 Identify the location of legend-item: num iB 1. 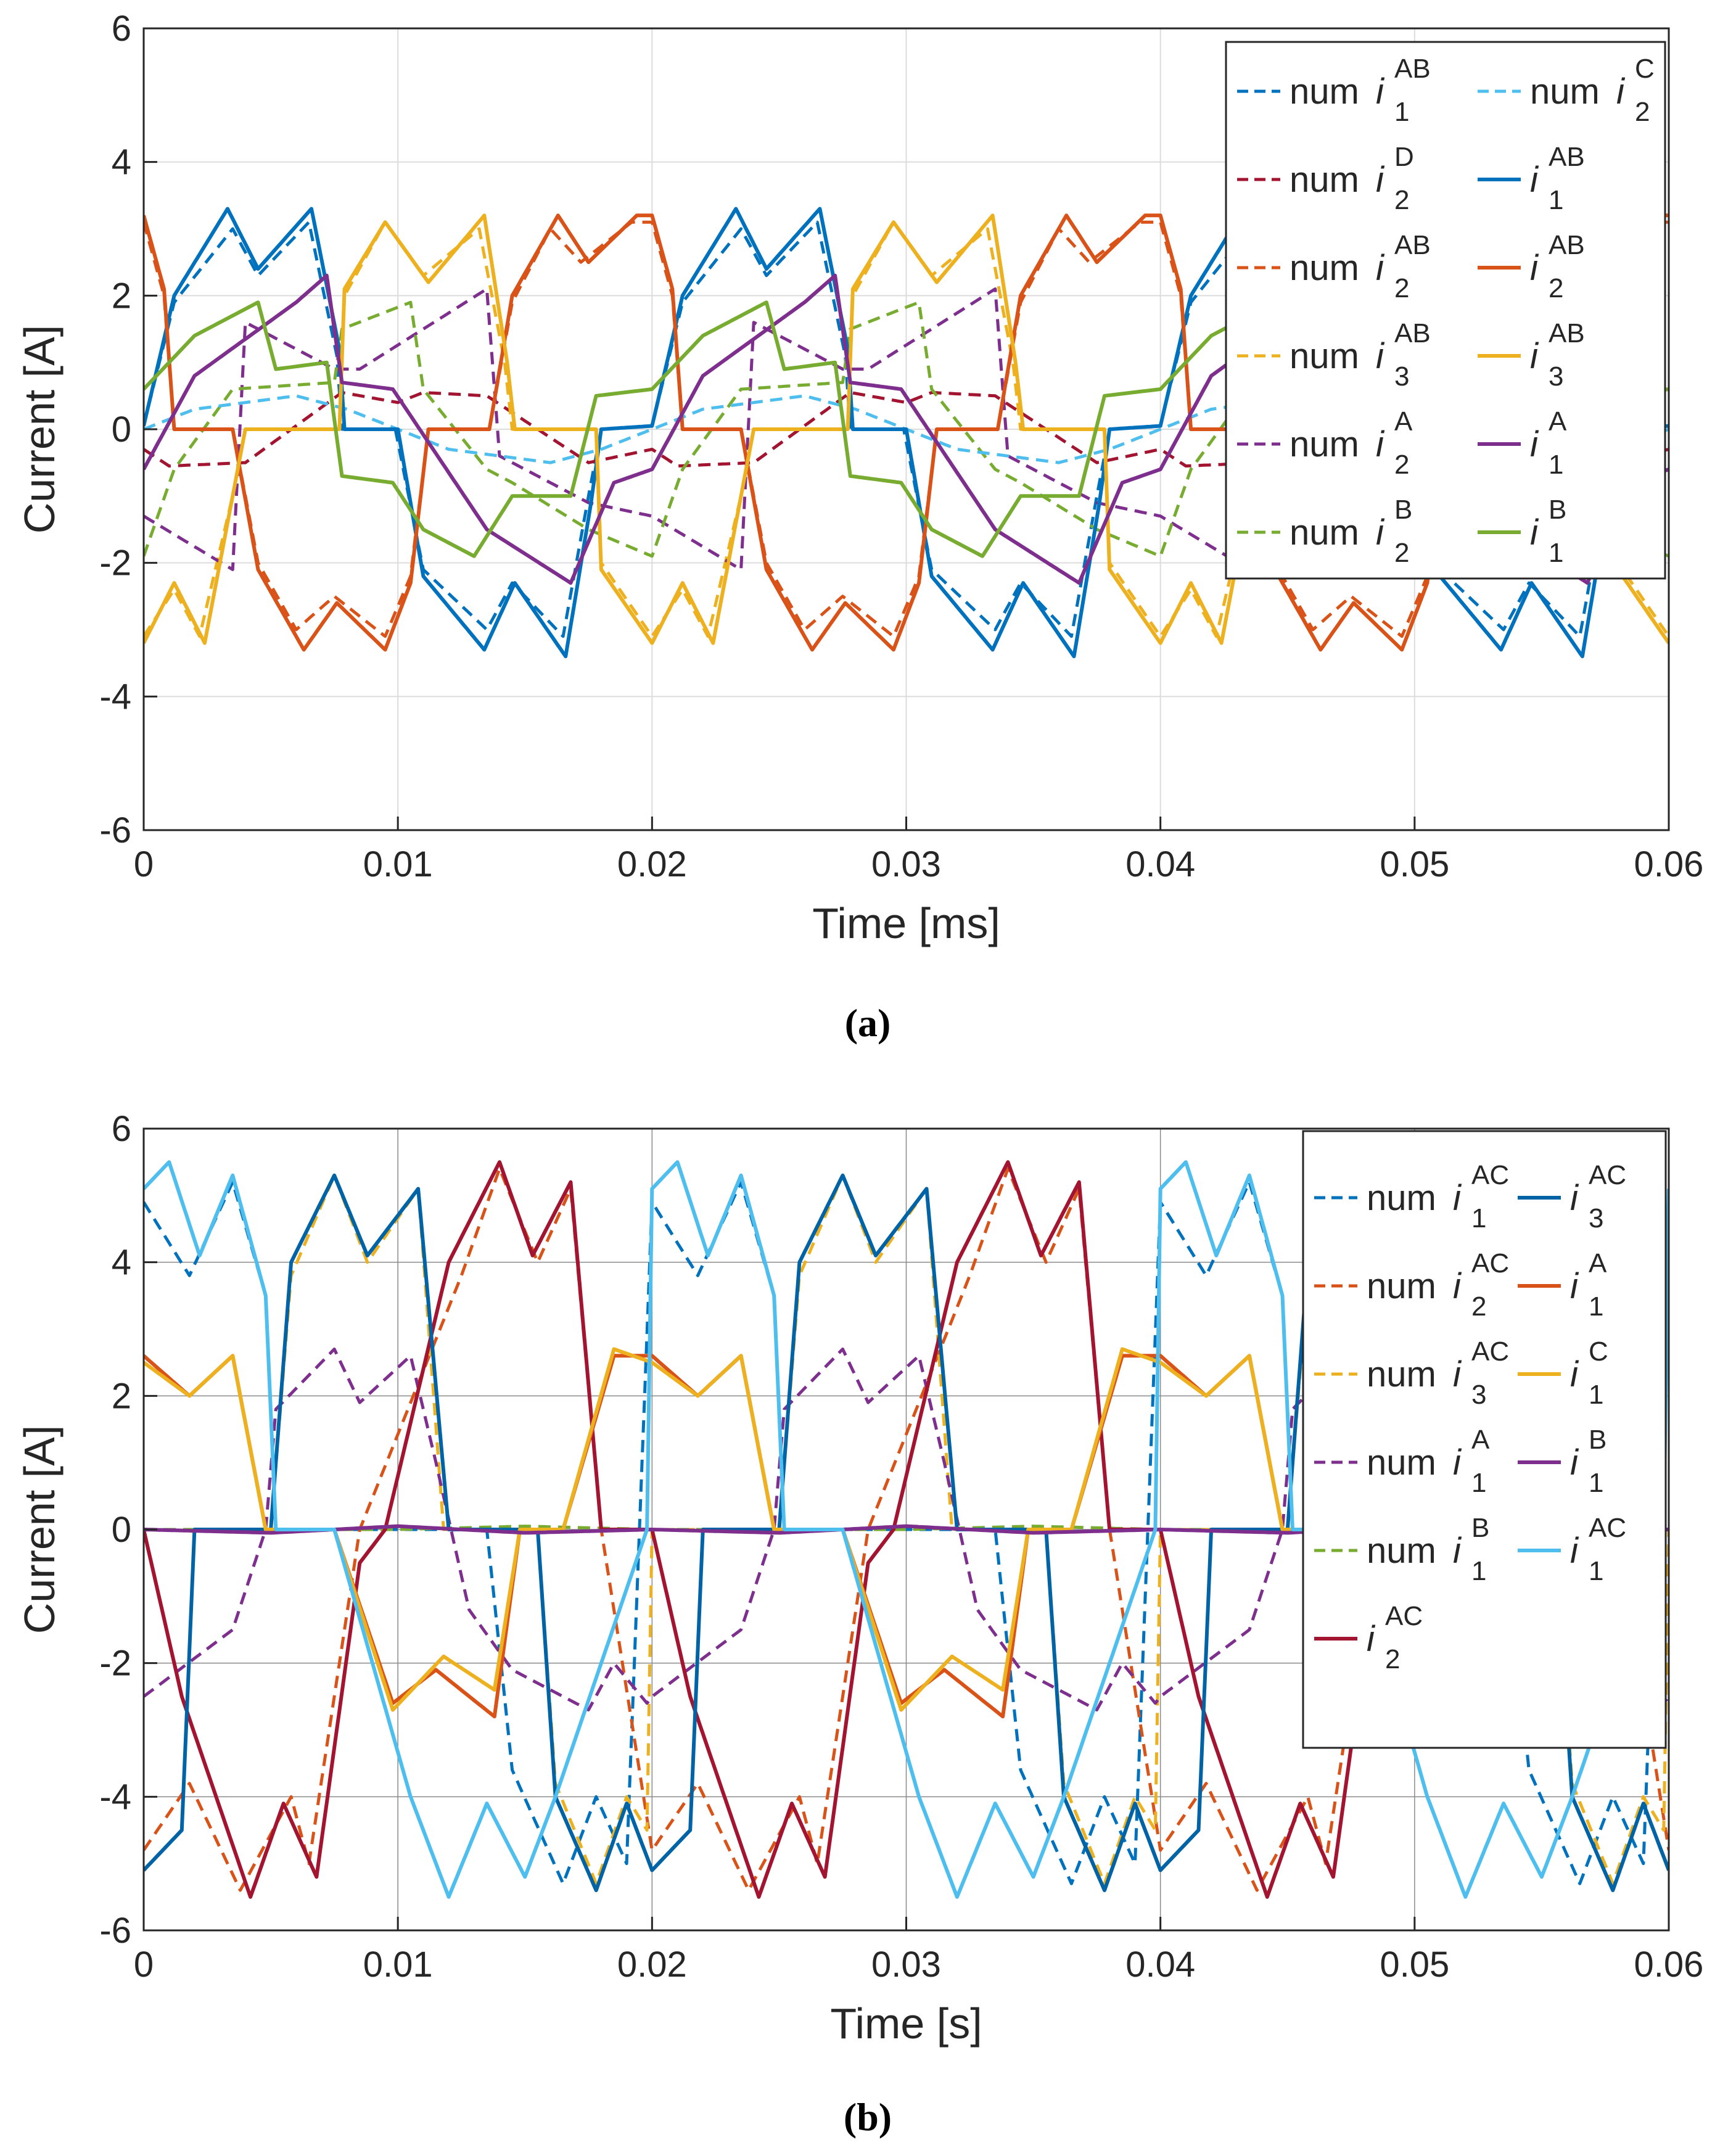
(1402, 1549).